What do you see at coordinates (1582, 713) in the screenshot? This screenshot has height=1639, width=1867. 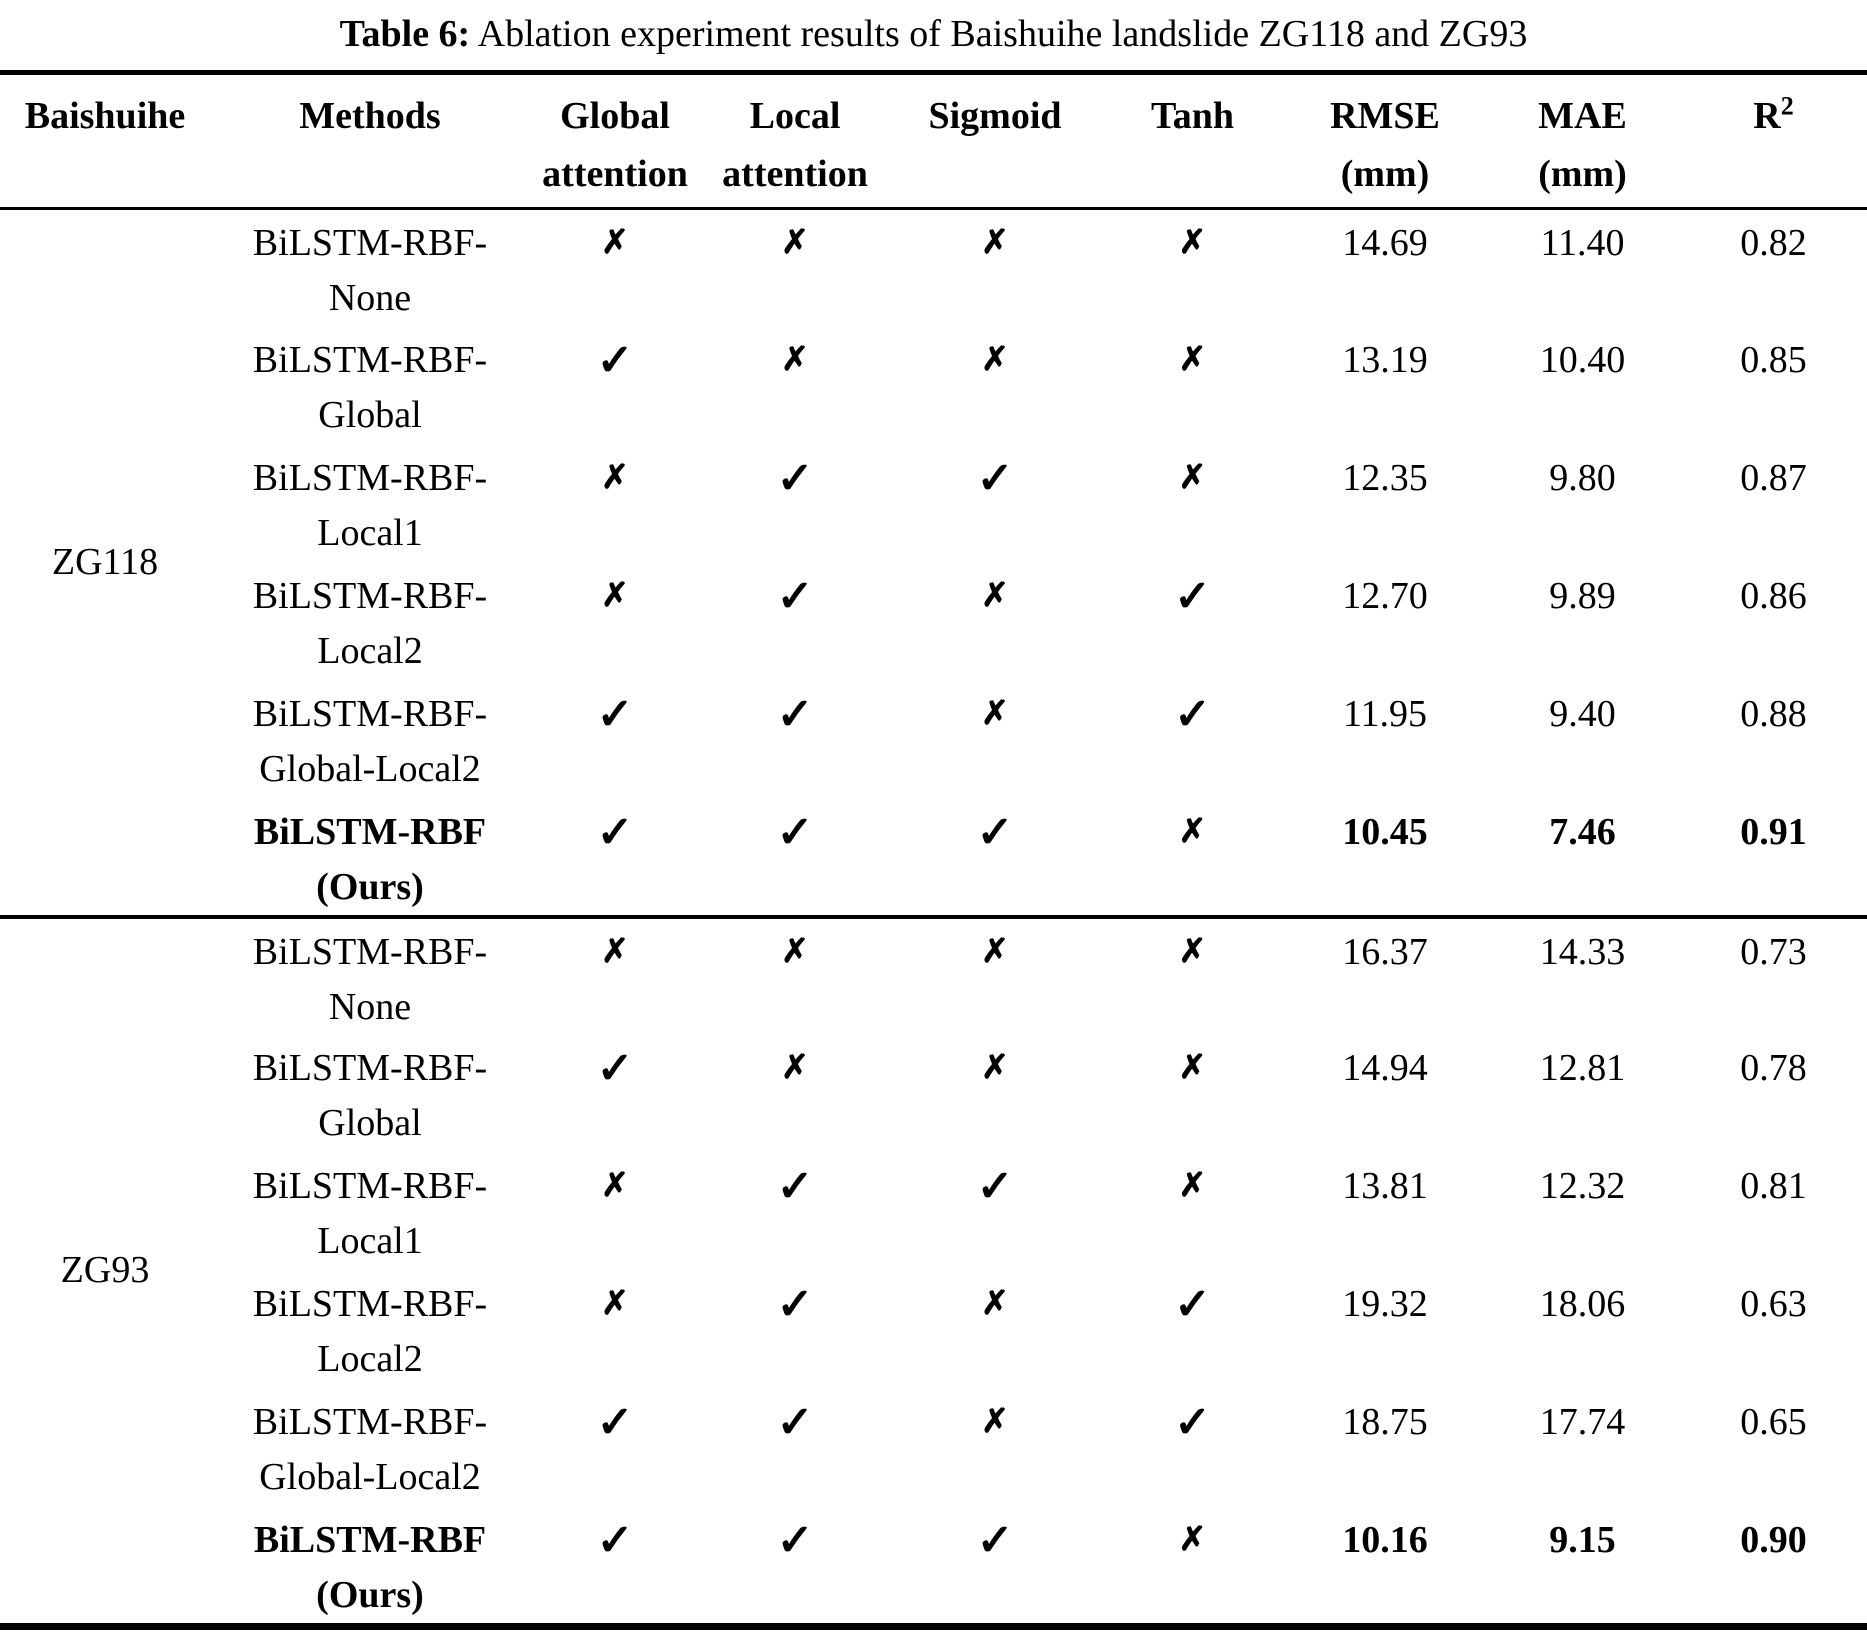 I see `mae-value: 9.40` at bounding box center [1582, 713].